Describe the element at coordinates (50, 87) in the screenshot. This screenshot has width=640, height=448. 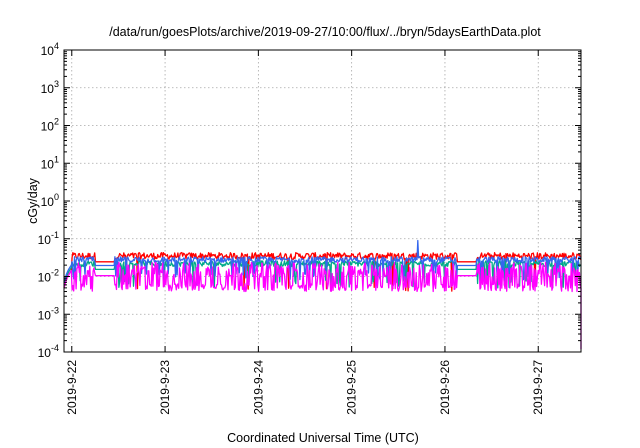
I see `y-tick-label: 10³` at that location.